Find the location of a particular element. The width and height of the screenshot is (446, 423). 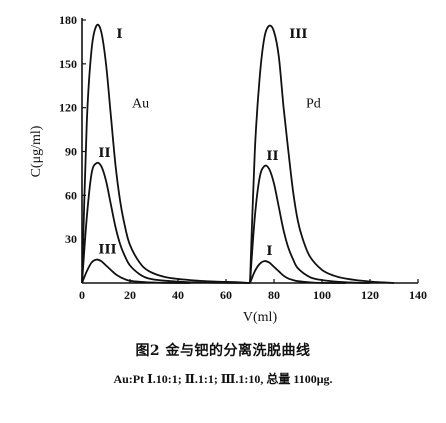

y-tick-label: 150 is located at coordinates (68, 64).